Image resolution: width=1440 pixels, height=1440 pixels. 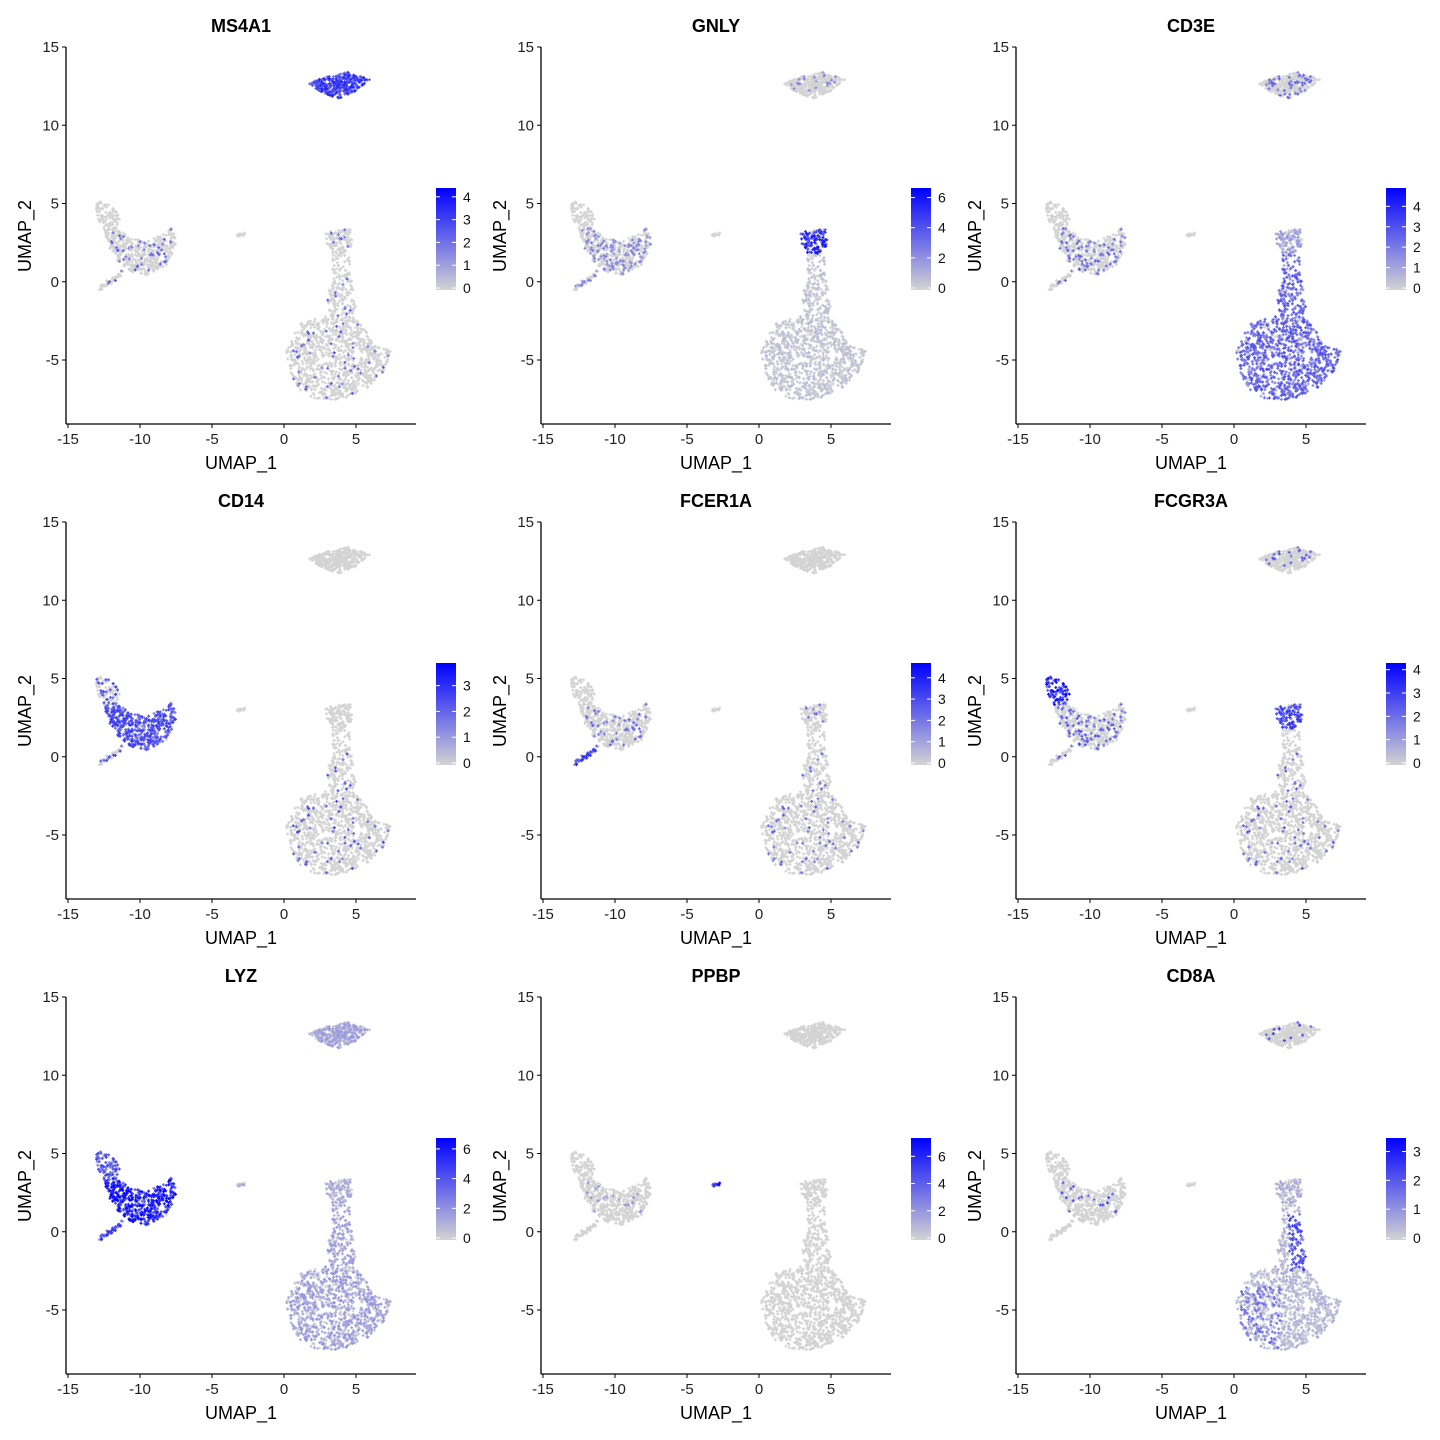 I want to click on feature-plot-gnly: GNLY -15 -10 -5 0 5 -5 0 5 10 15 UMAP_1 UMAP_2 0 2 4 6, so click(x=712, y=237).